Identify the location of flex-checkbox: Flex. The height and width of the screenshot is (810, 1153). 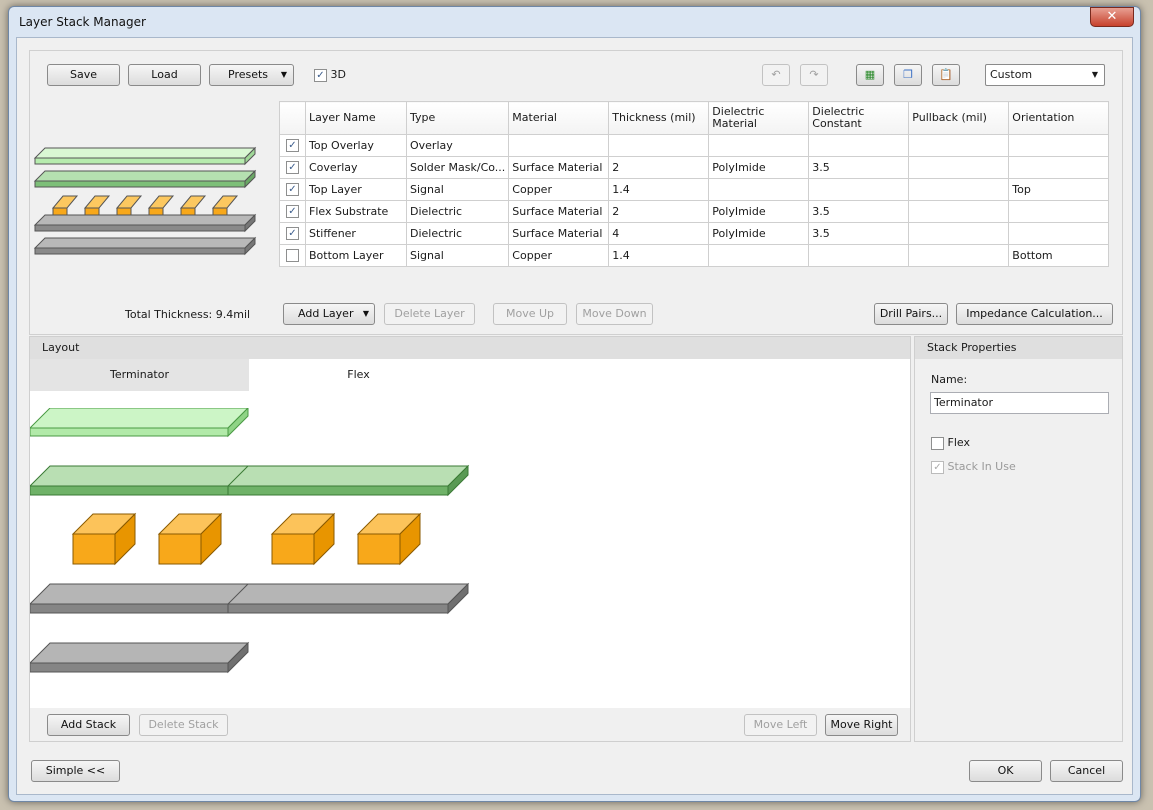
(950, 443).